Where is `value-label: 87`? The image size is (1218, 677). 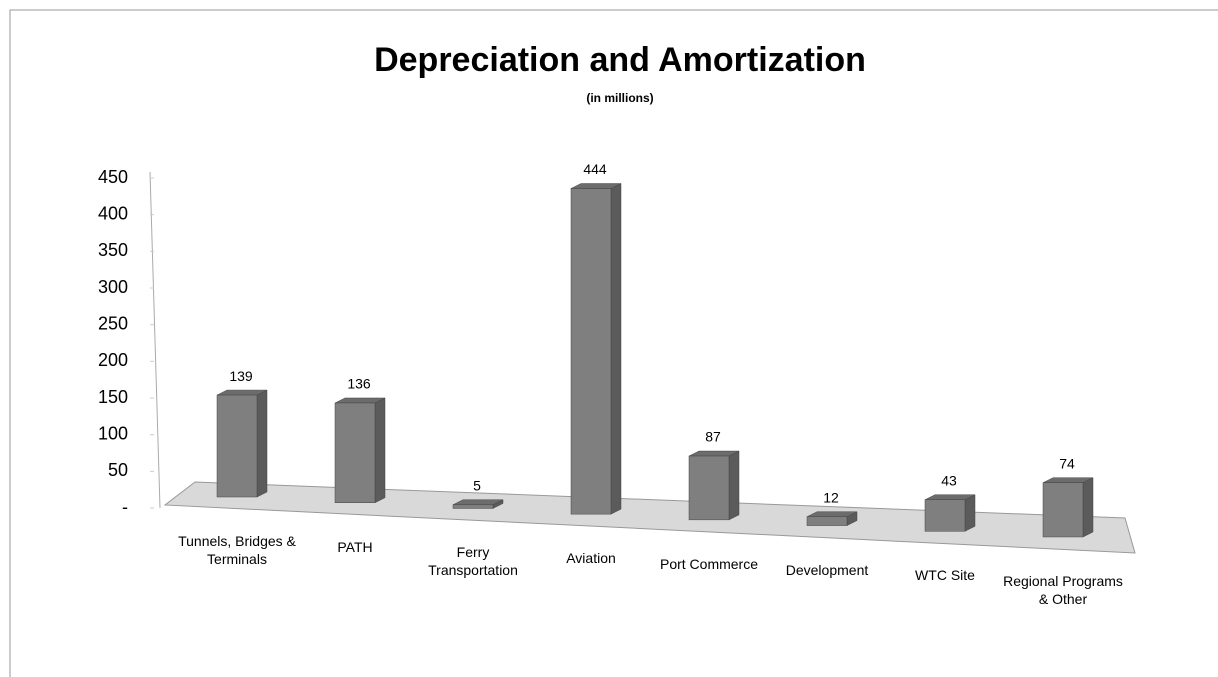 value-label: 87 is located at coordinates (713, 437).